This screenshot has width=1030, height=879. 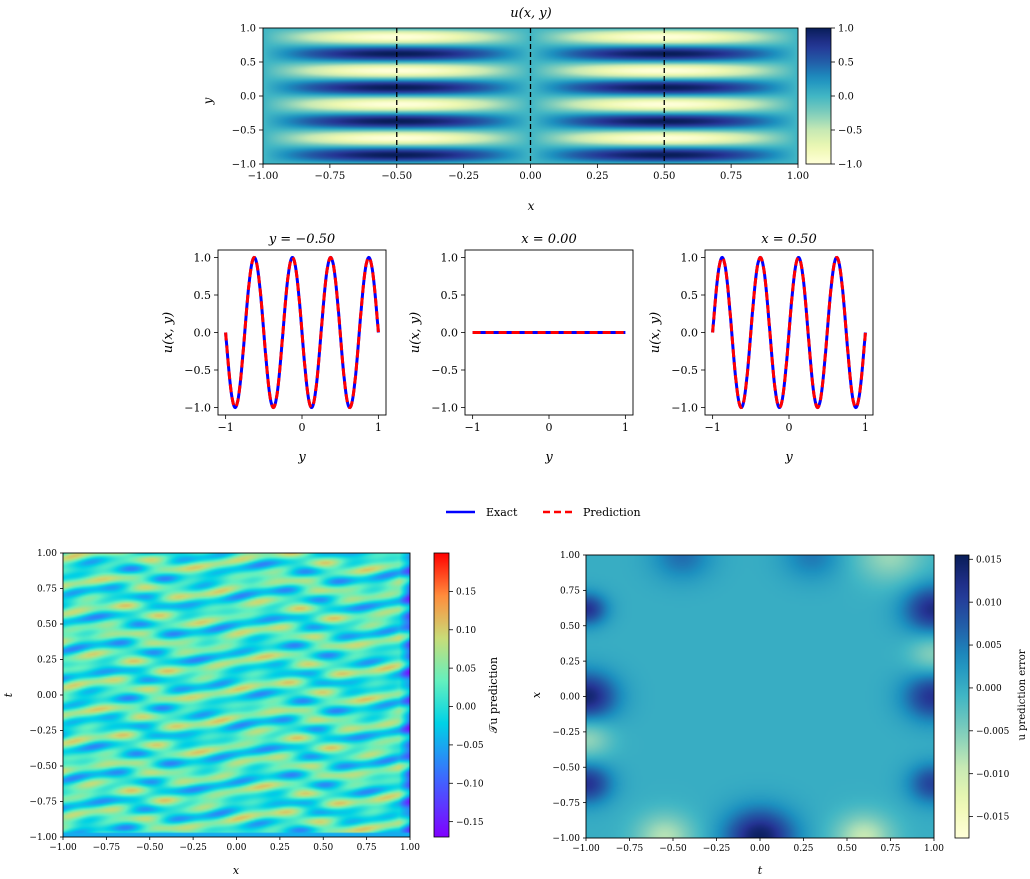 I want to click on bl-cbar-tick-label: −0.10, so click(x=470, y=784).